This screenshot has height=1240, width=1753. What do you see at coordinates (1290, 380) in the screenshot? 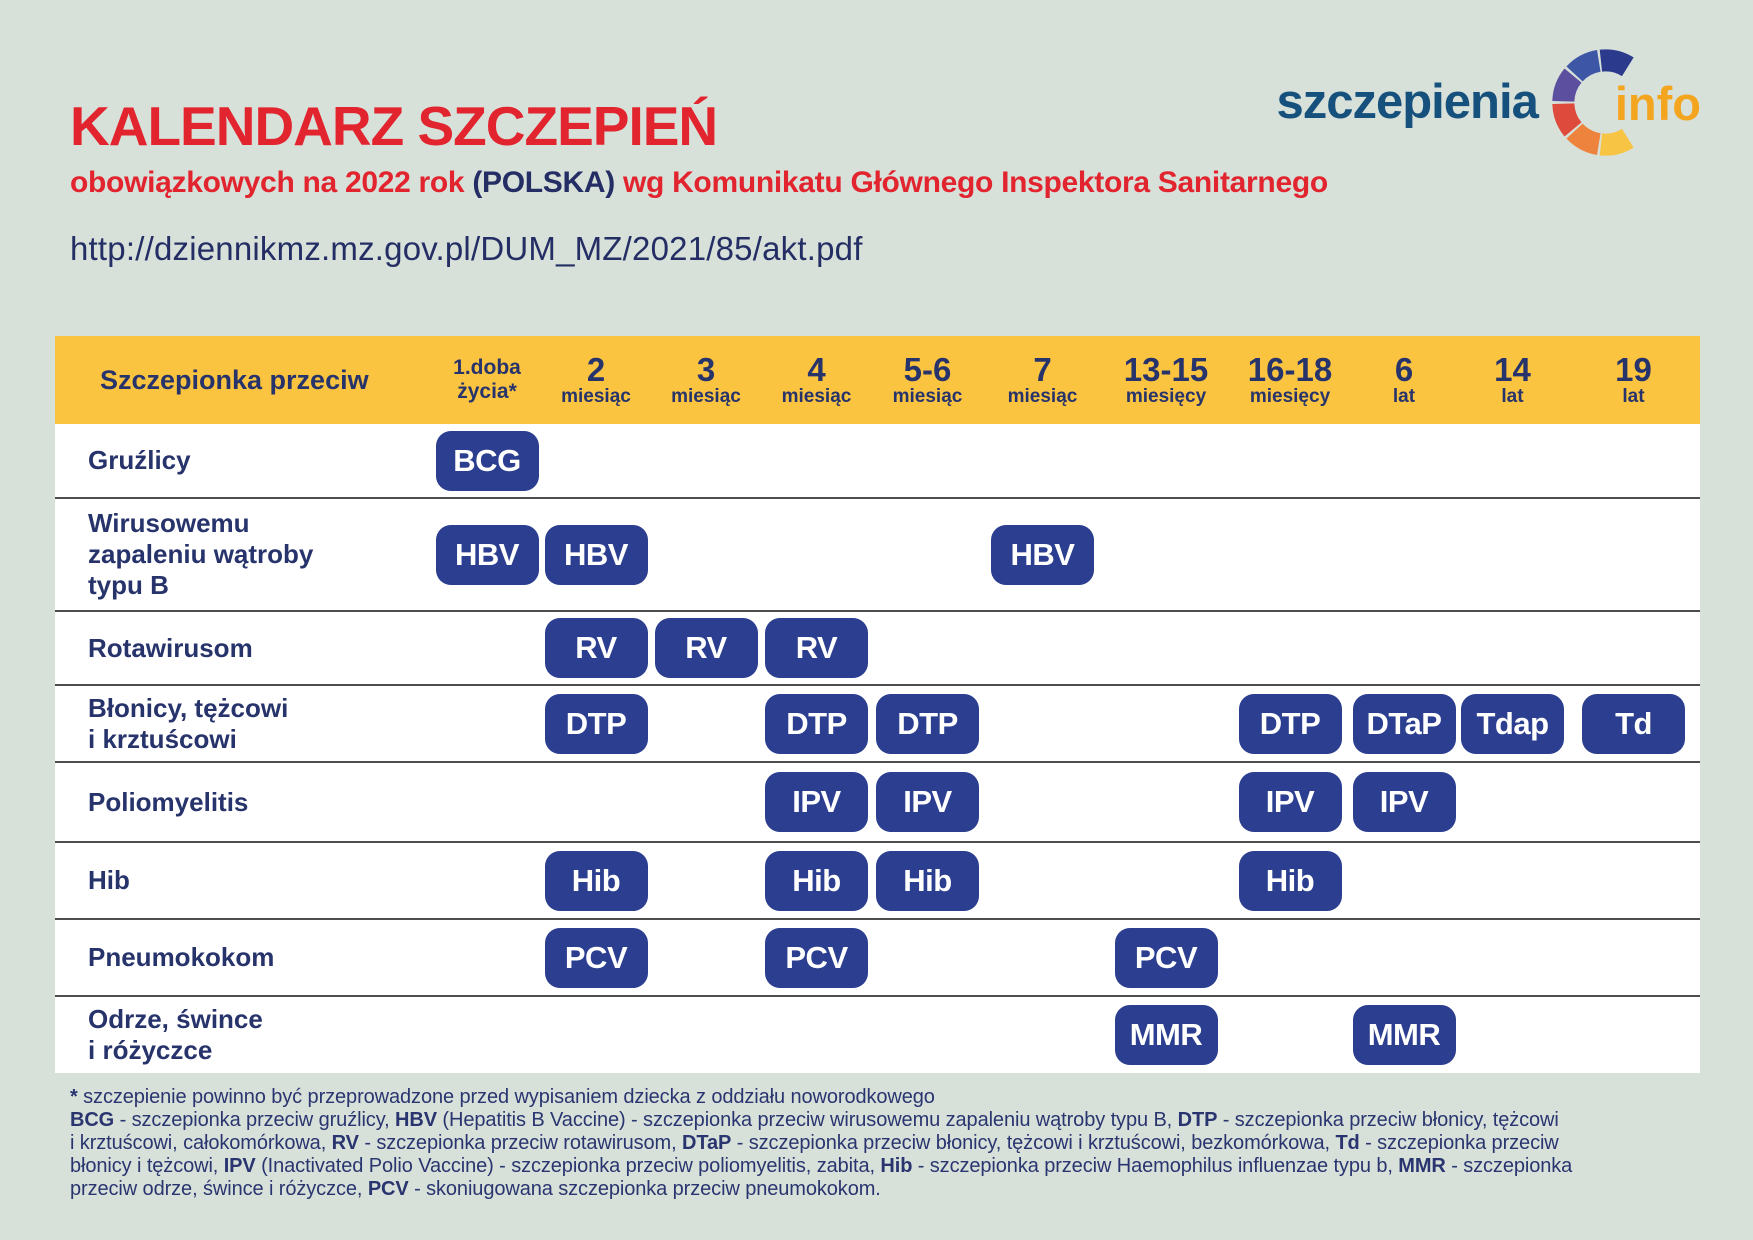
I see `column-header-16-18: 16-18 miesięcy` at bounding box center [1290, 380].